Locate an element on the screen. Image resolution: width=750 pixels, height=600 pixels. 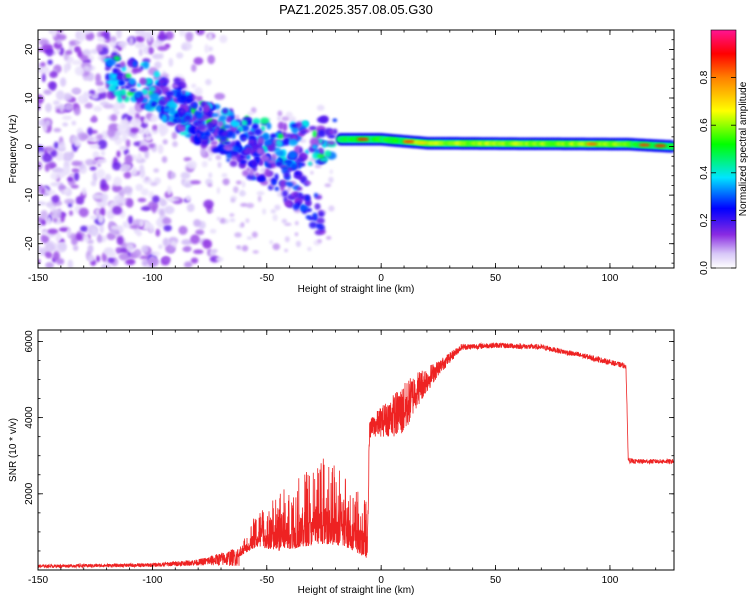
colorbar-tick-label: 0.6 is located at coordinates (704, 125).